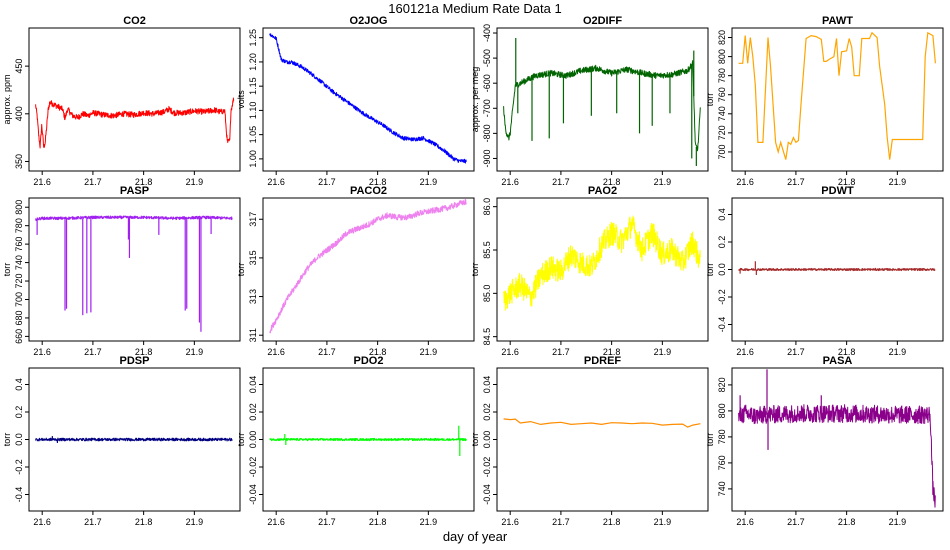  I want to click on y-tick-label: -0.2, so click(19, 467).